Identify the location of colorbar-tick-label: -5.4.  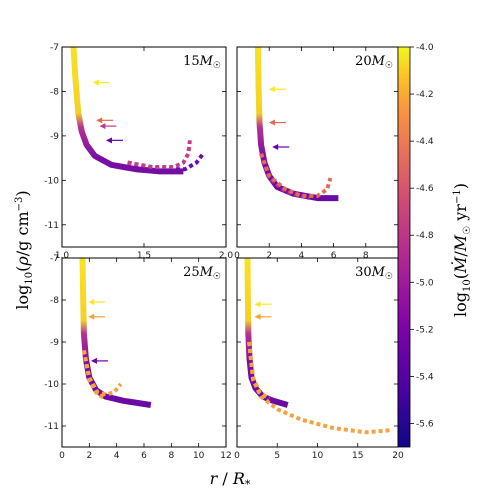
(425, 377).